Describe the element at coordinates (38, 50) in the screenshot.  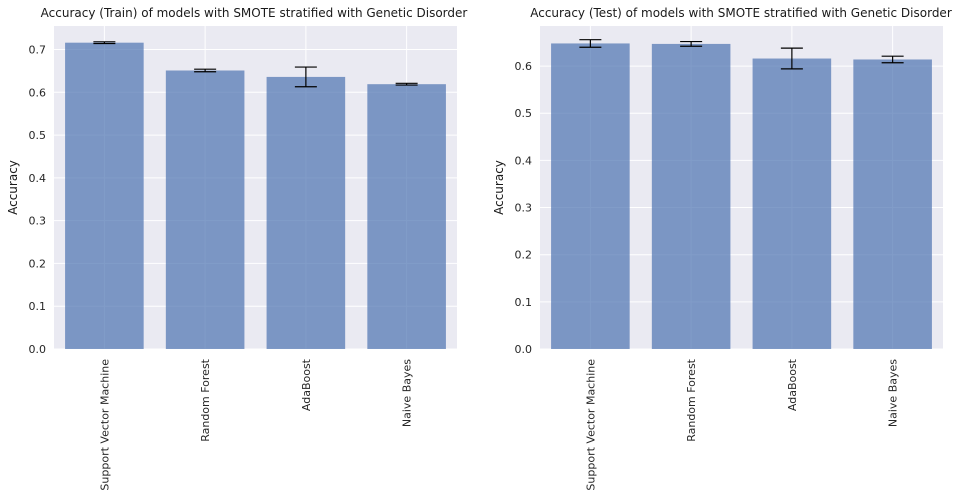
I see `y-tick-label: 0.7` at that location.